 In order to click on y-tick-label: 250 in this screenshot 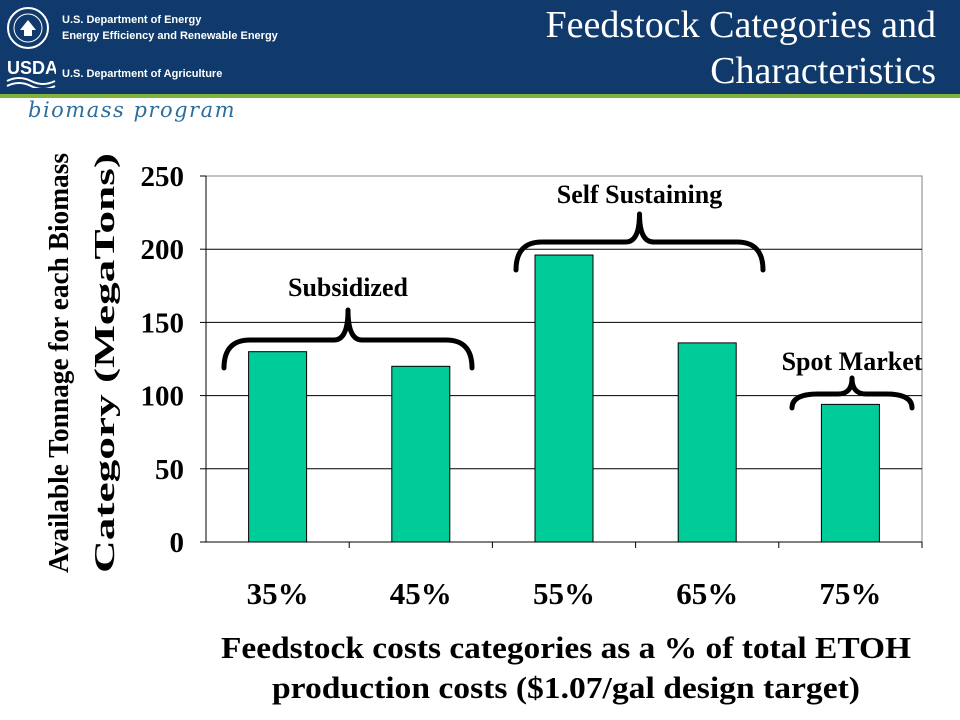, I will do `click(163, 177)`.